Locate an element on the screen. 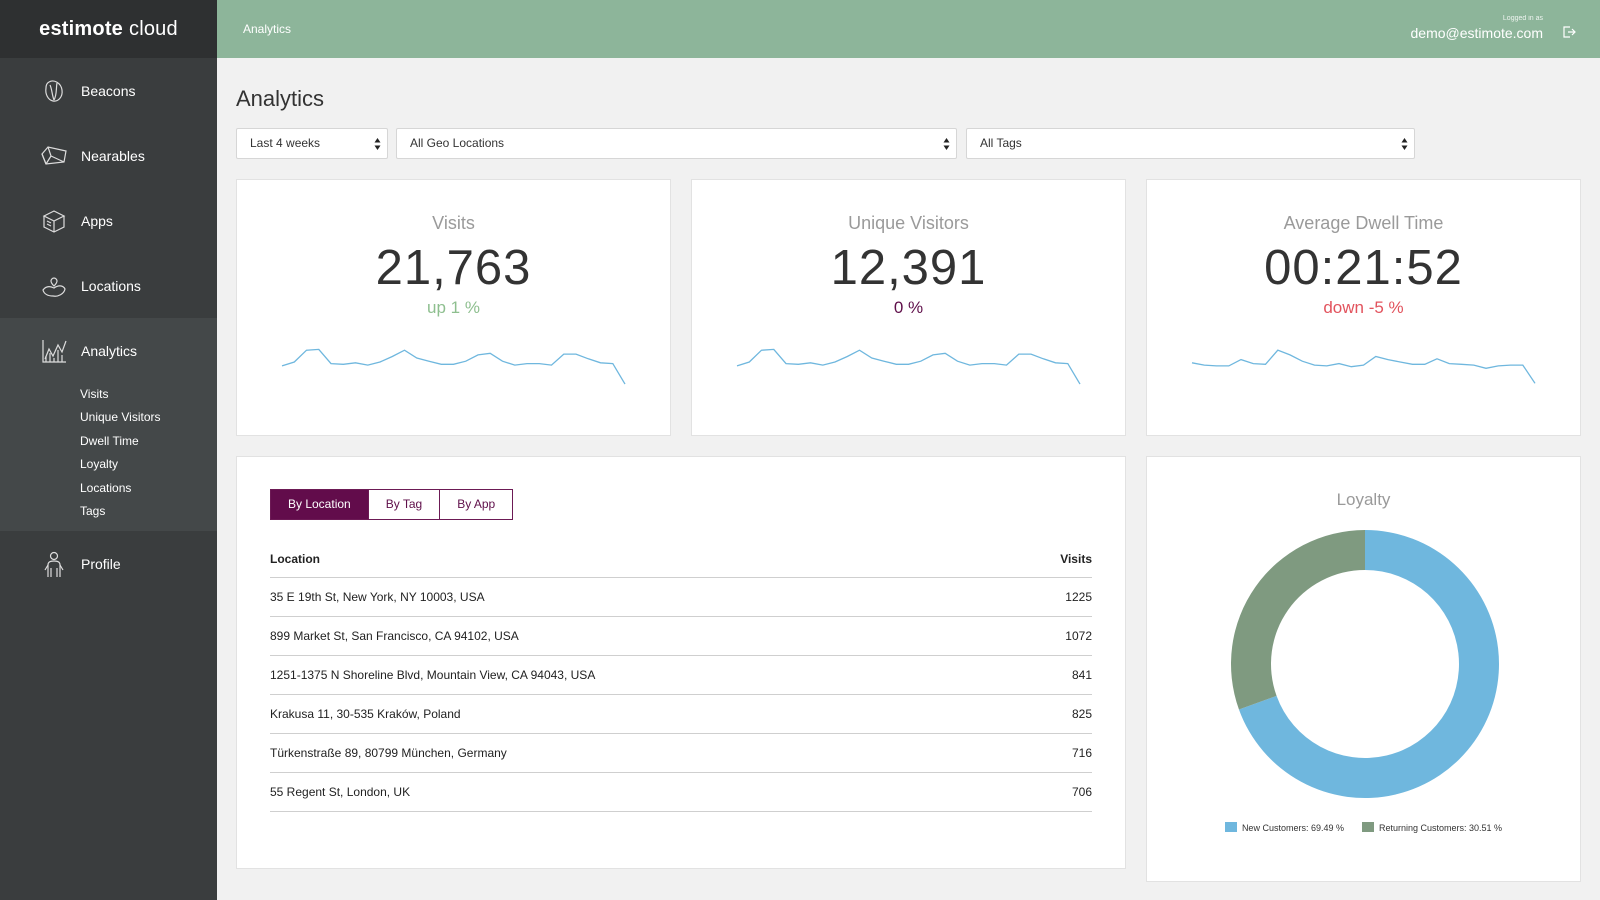 The image size is (1600, 900). loyalty-title: Loyalty is located at coordinates (1363, 499).